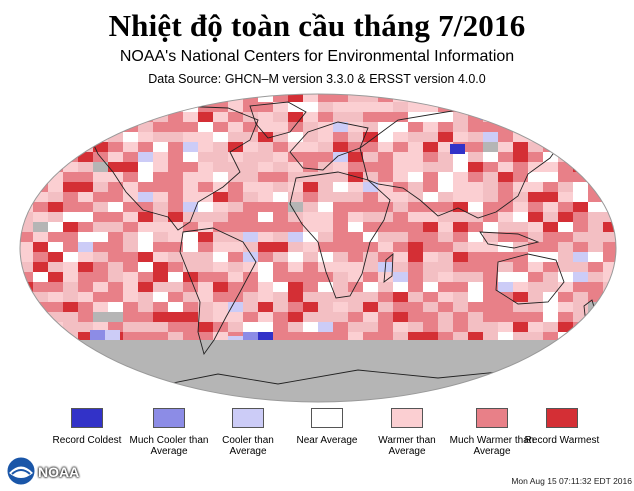 The image size is (634, 491). Describe the element at coordinates (317, 25) in the screenshot. I see `map-title: Nhiệt độ toàn cầu tháng 7/2016` at that location.